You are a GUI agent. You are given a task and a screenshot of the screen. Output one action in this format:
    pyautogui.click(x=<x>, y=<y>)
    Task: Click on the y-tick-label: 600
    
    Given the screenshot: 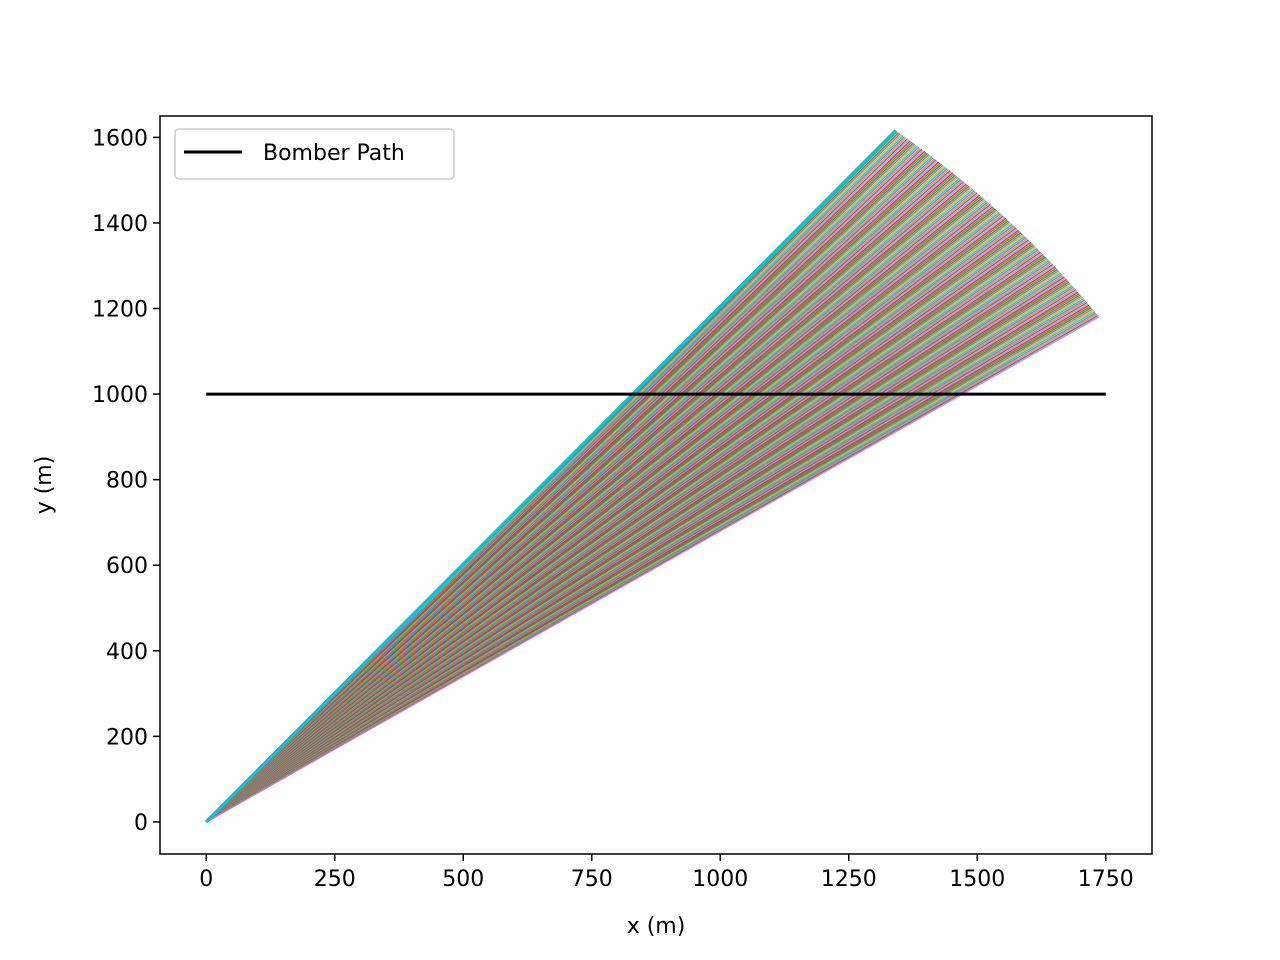 What is the action you would take?
    pyautogui.click(x=127, y=566)
    